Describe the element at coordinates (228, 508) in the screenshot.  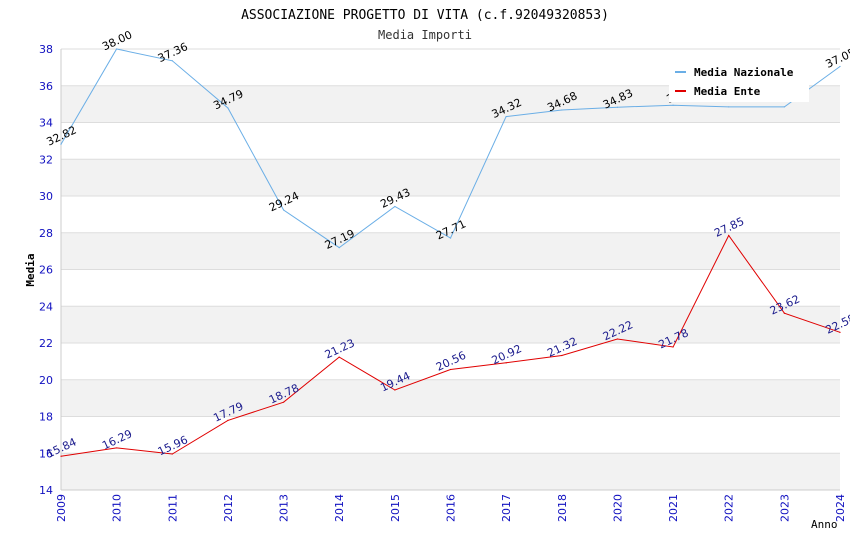
I see `x-tick-label: 2012` at that location.